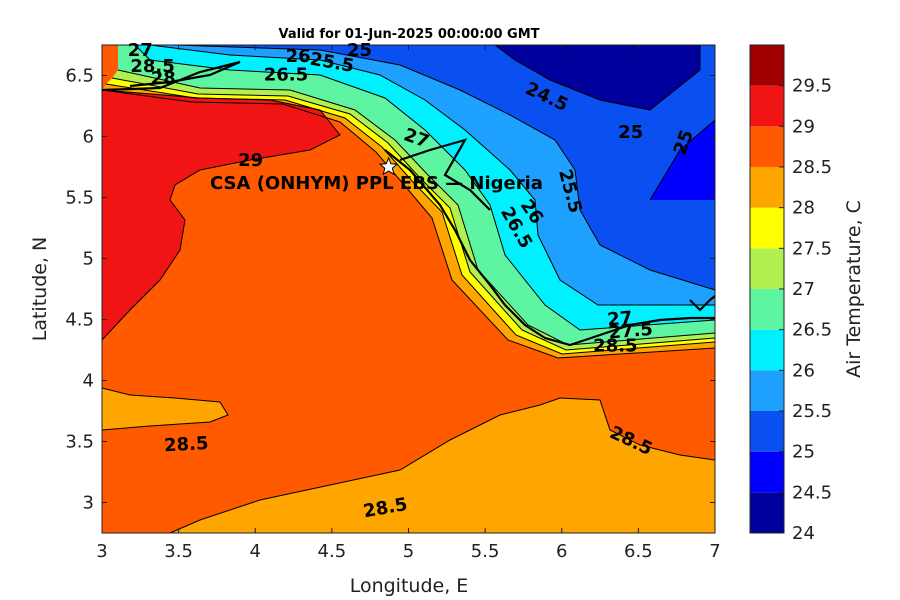  Describe the element at coordinates (165, 409) in the screenshot. I see `band-28-south` at that location.